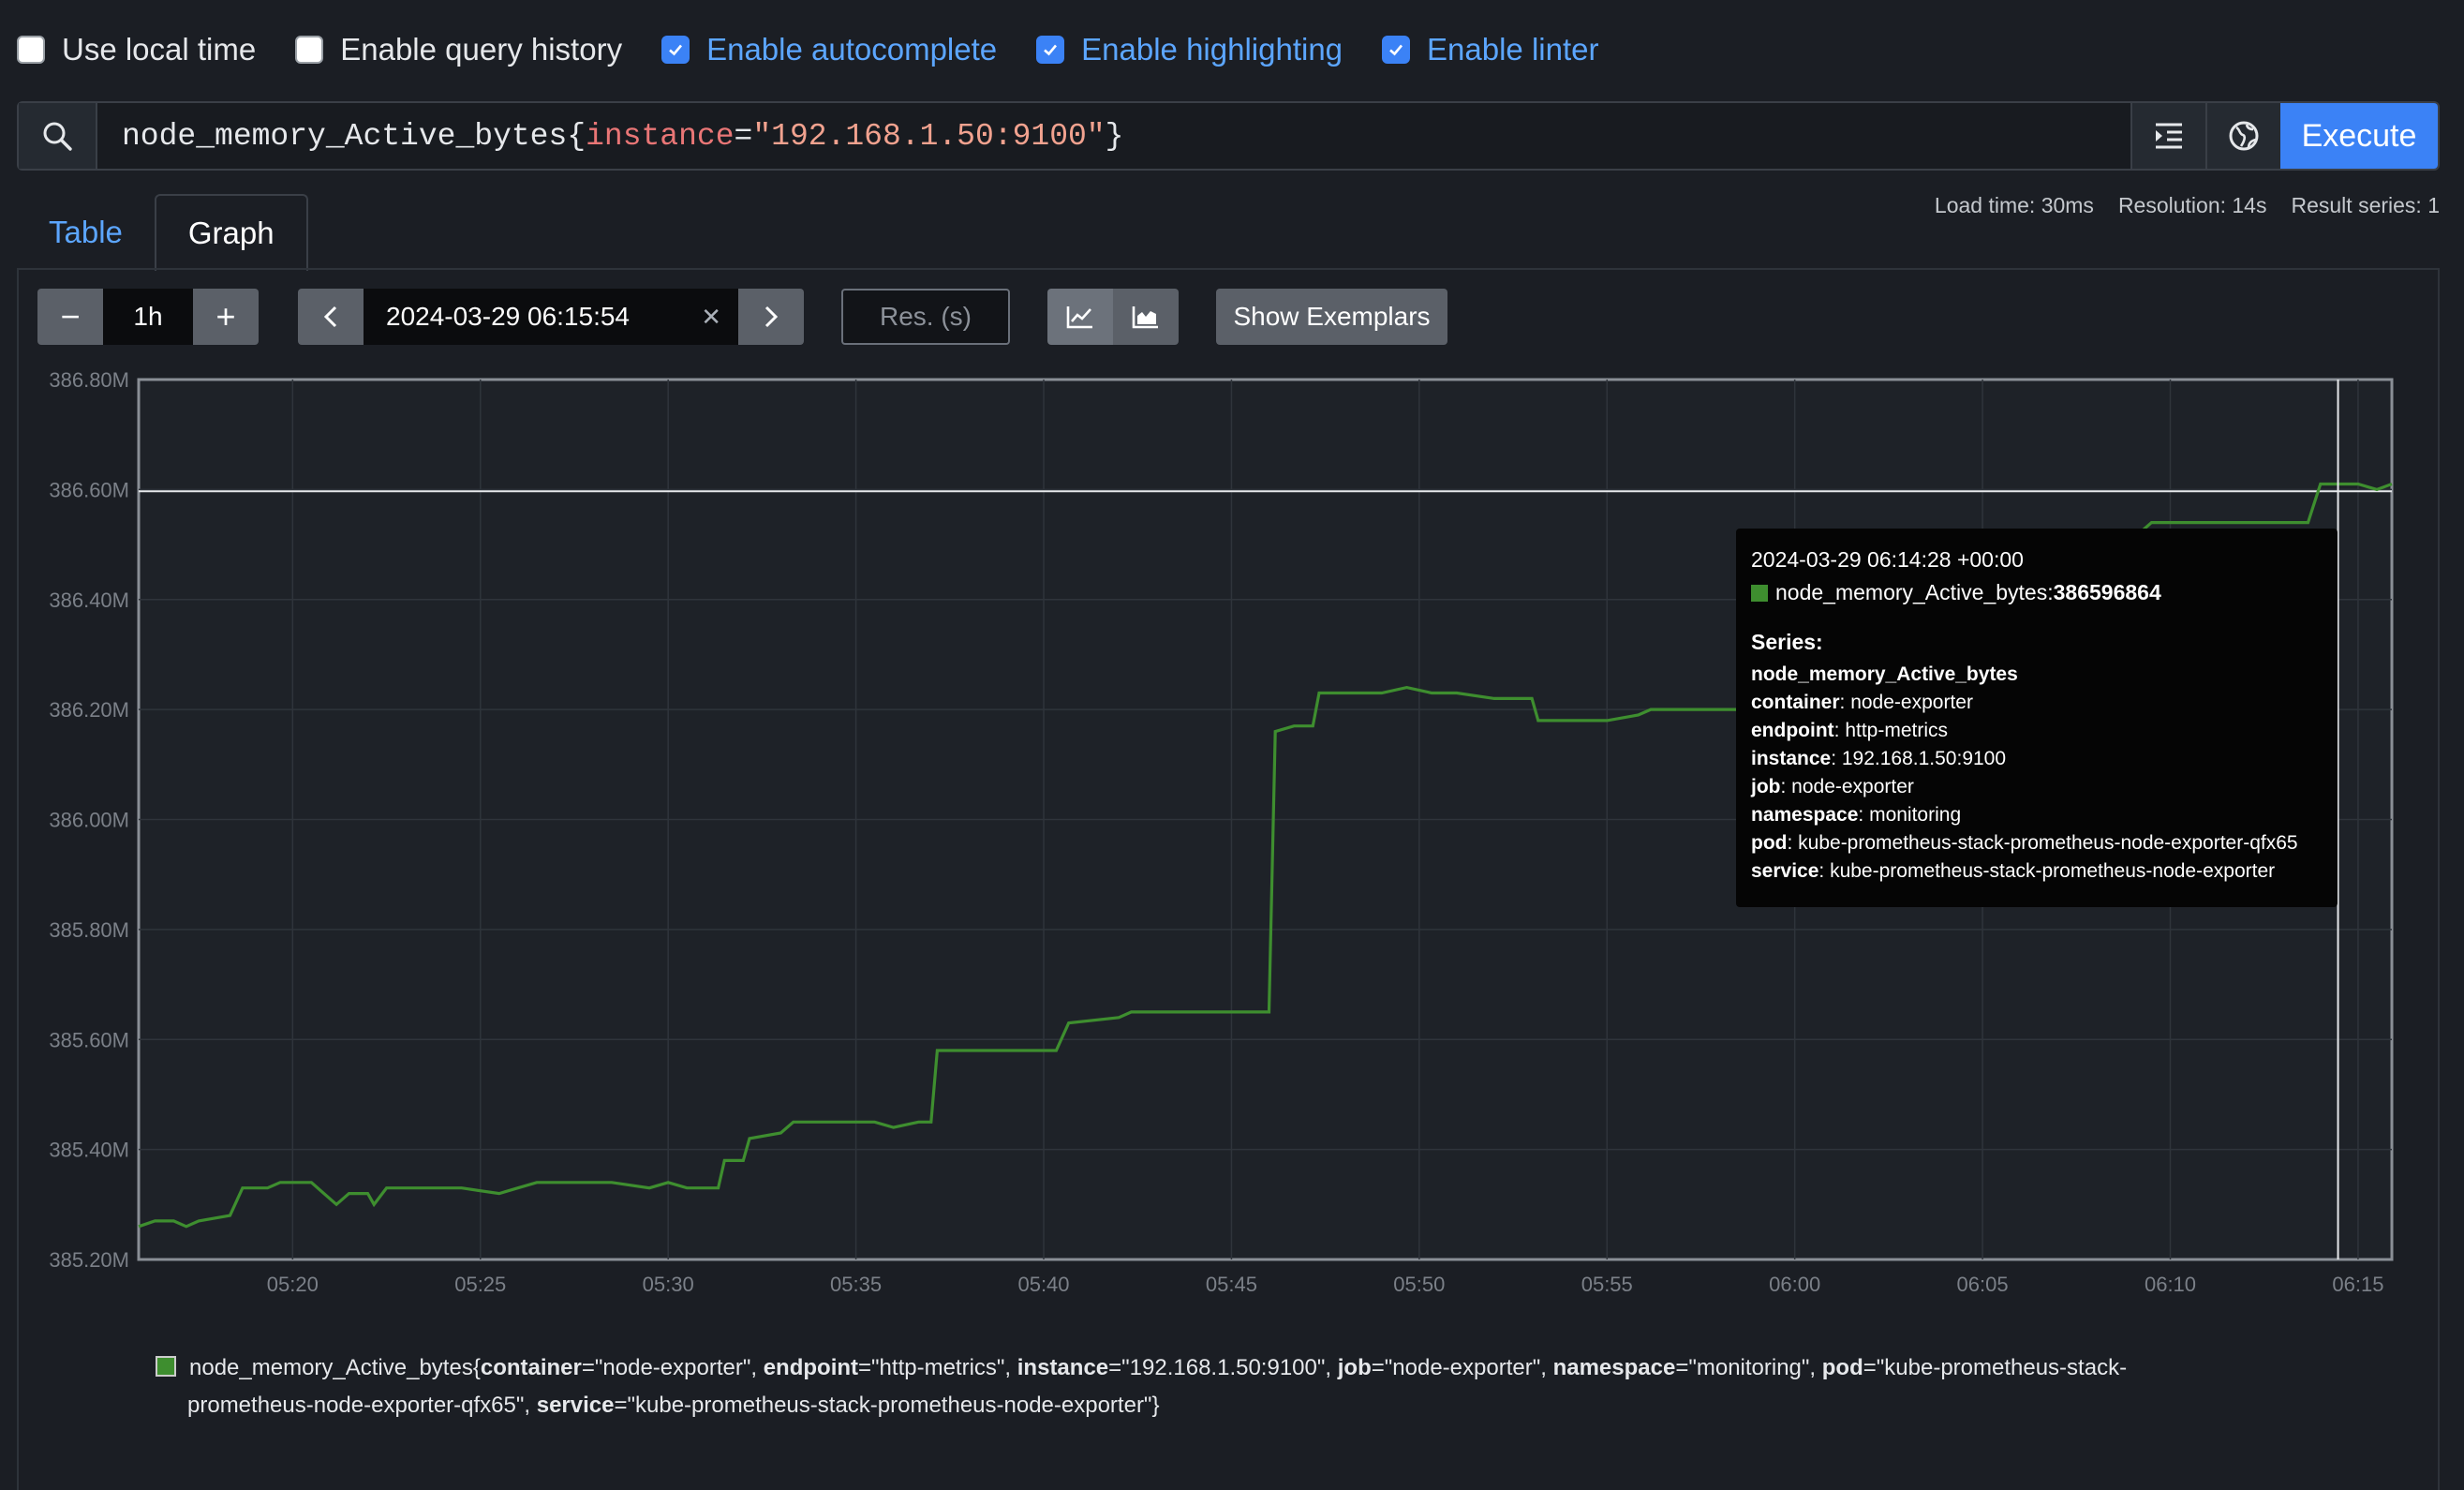  What do you see at coordinates (1513, 49) in the screenshot?
I see `checkbox-label: Enable linter` at bounding box center [1513, 49].